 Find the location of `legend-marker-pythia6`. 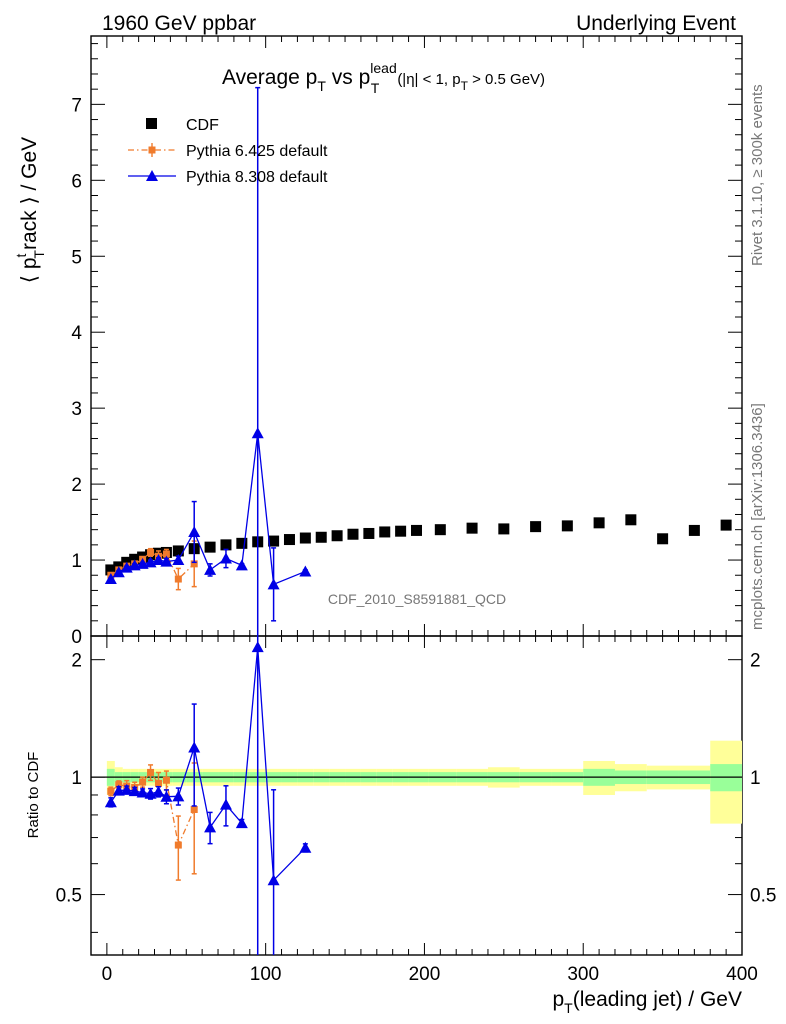

legend-marker-pythia6 is located at coordinates (152, 150).